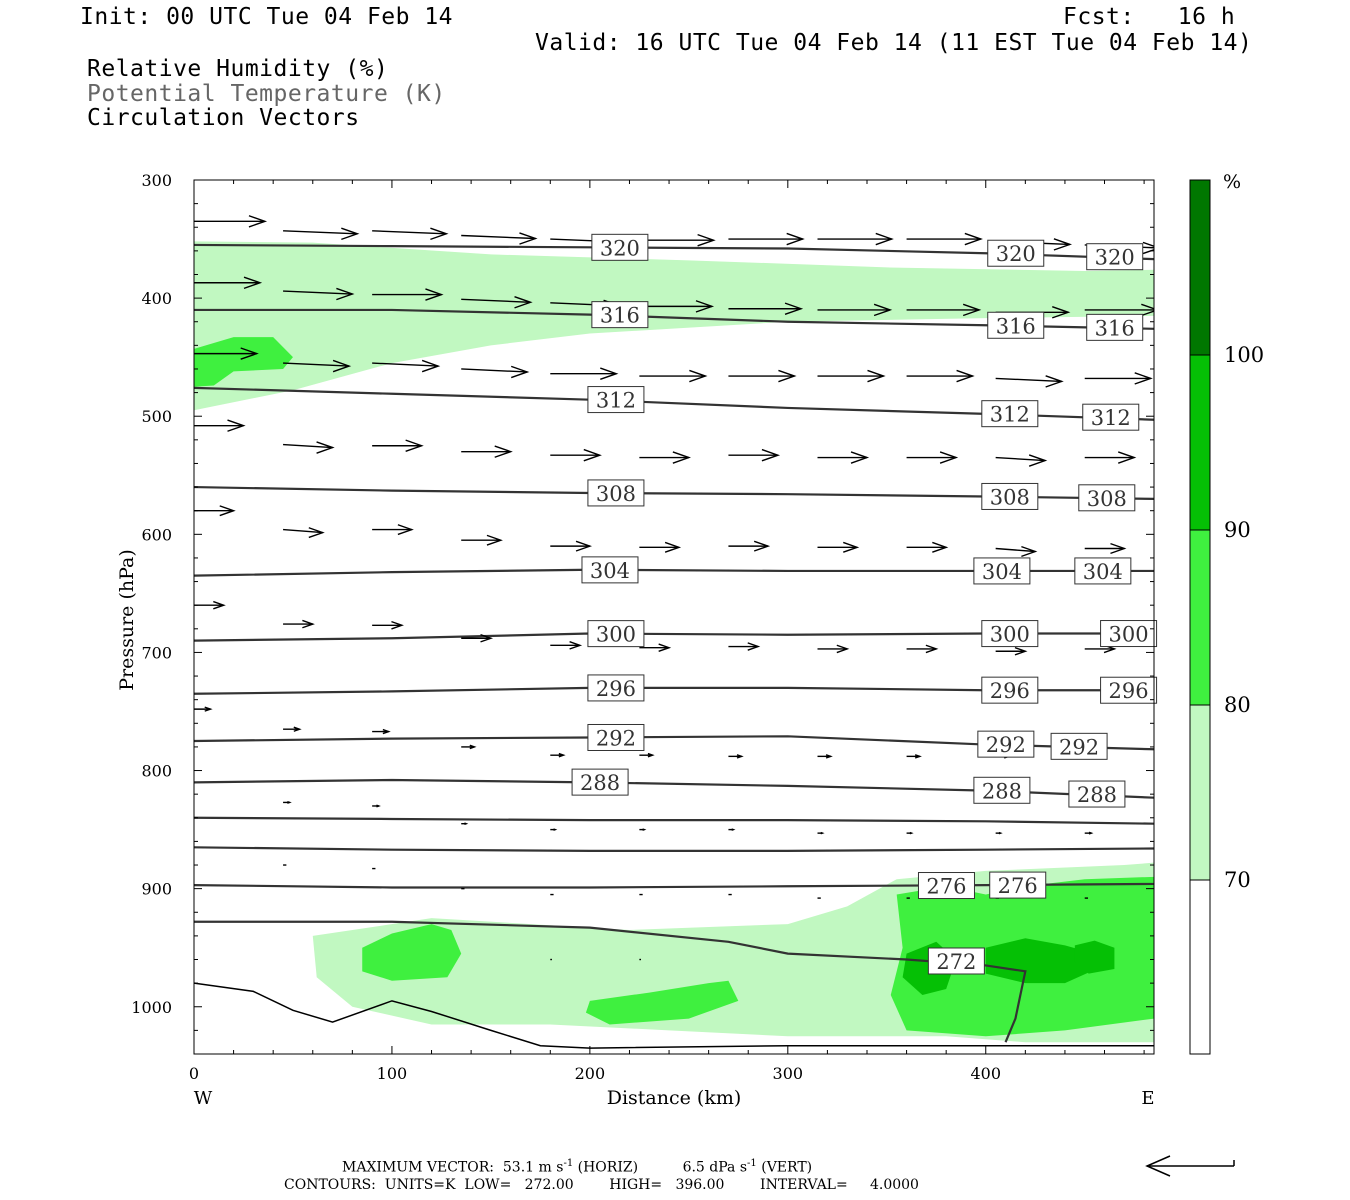 The image size is (1350, 1200). Describe the element at coordinates (156, 652) in the screenshot. I see `y-tick-label: 700` at that location.